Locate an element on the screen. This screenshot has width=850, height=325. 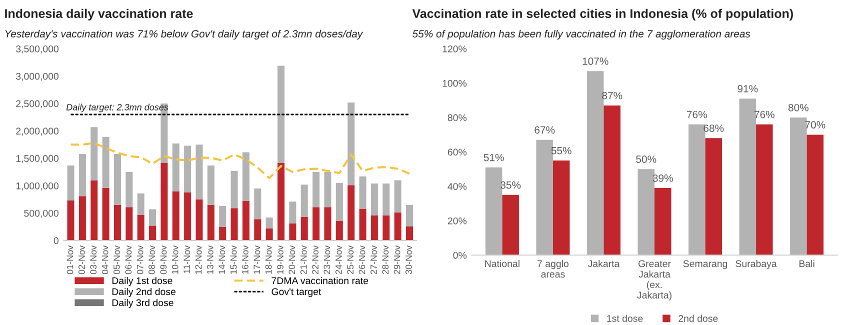
chart-subtitle: 55% of population has been fully vaccinated in the 7 agglomeration areas is located at coordinates (581, 35).